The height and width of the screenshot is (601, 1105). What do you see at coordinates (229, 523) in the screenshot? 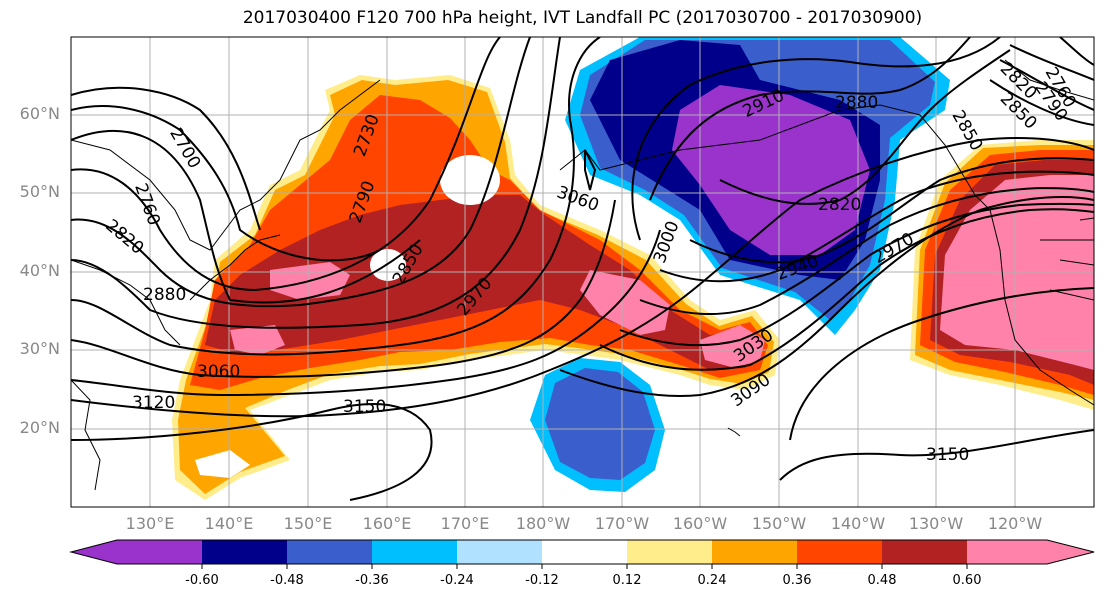
I see `lon-label-140e: 140°E` at bounding box center [229, 523].